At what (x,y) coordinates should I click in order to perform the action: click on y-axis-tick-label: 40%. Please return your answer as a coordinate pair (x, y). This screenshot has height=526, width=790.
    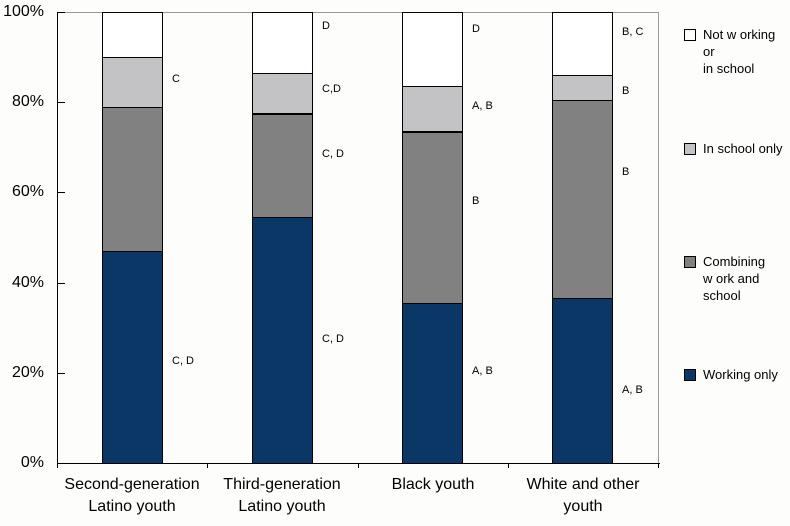
    Looking at the image, I should click on (27, 282).